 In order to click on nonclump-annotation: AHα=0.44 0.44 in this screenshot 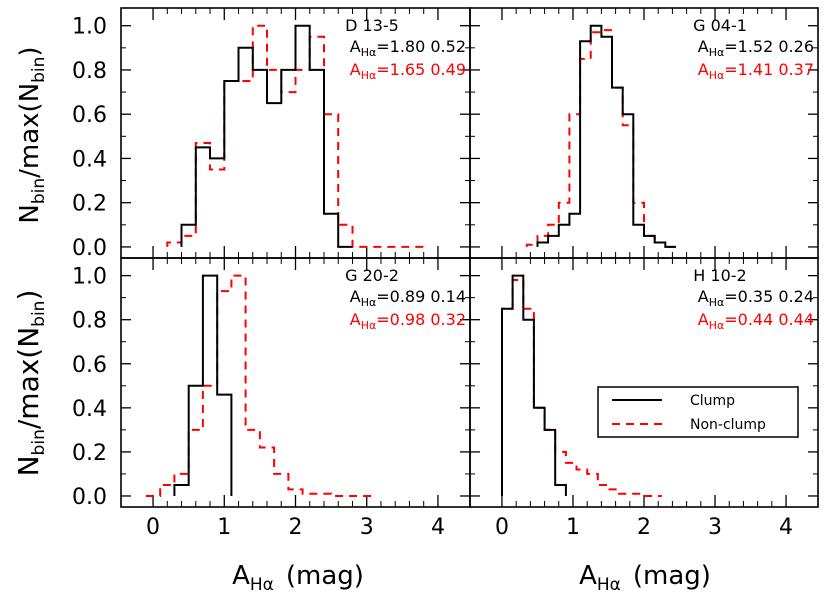, I will do `click(756, 321)`.